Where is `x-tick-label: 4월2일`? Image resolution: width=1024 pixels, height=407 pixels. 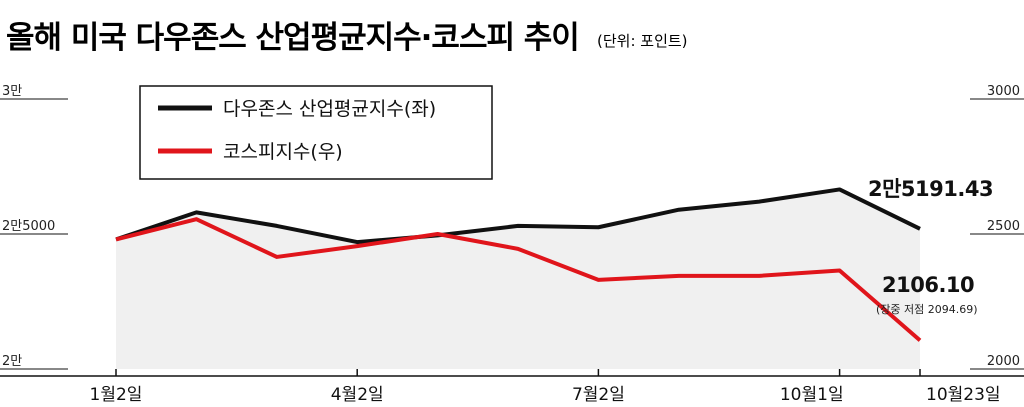 x-tick-label: 4월2일 is located at coordinates (357, 395).